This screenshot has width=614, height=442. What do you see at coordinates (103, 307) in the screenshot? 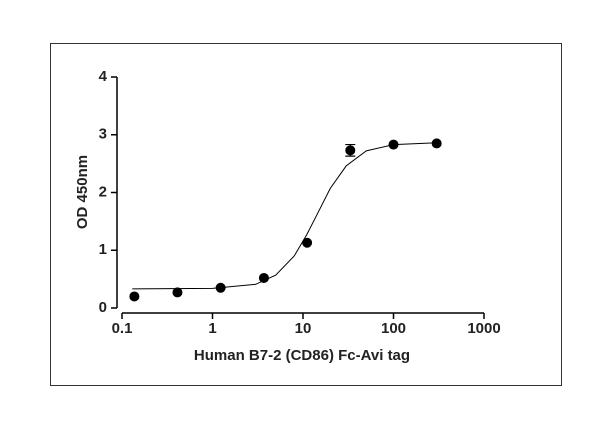
I see `y-tick-label: 0` at bounding box center [103, 307].